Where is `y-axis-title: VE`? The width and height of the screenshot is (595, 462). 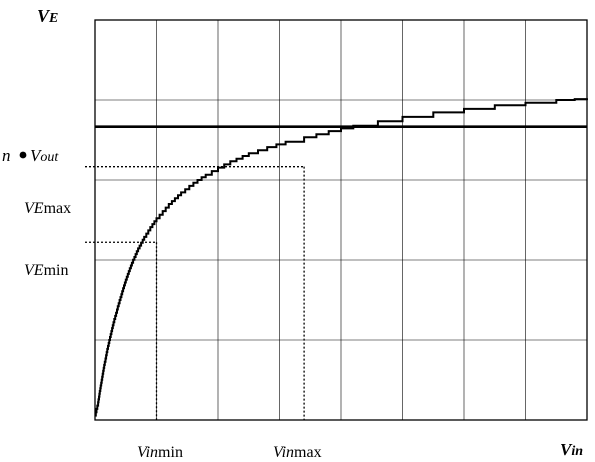
y-axis-title: VE is located at coordinates (47, 16).